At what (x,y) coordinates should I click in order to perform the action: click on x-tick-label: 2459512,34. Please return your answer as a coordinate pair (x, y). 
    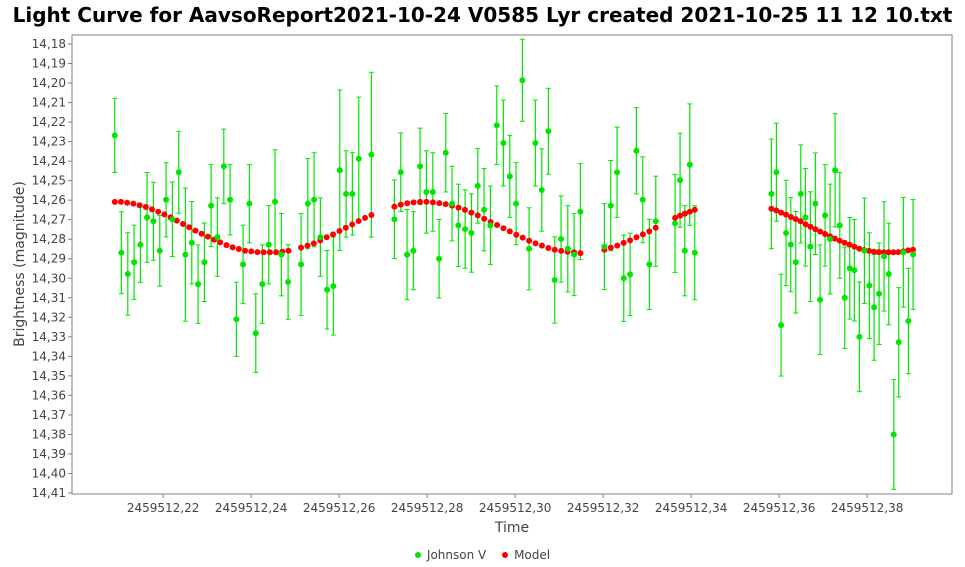
    Looking at the image, I should click on (691, 508).